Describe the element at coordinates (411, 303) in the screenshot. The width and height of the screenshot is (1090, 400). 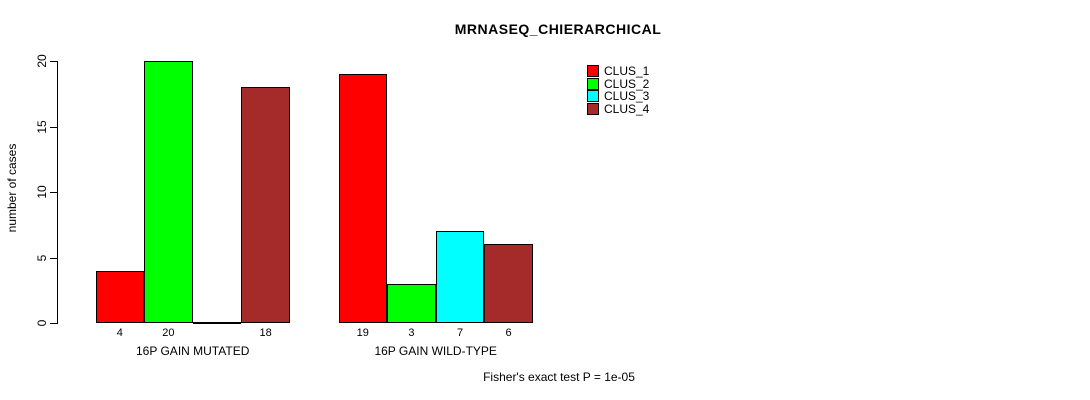
I see `bar-clus-2-group2` at that location.